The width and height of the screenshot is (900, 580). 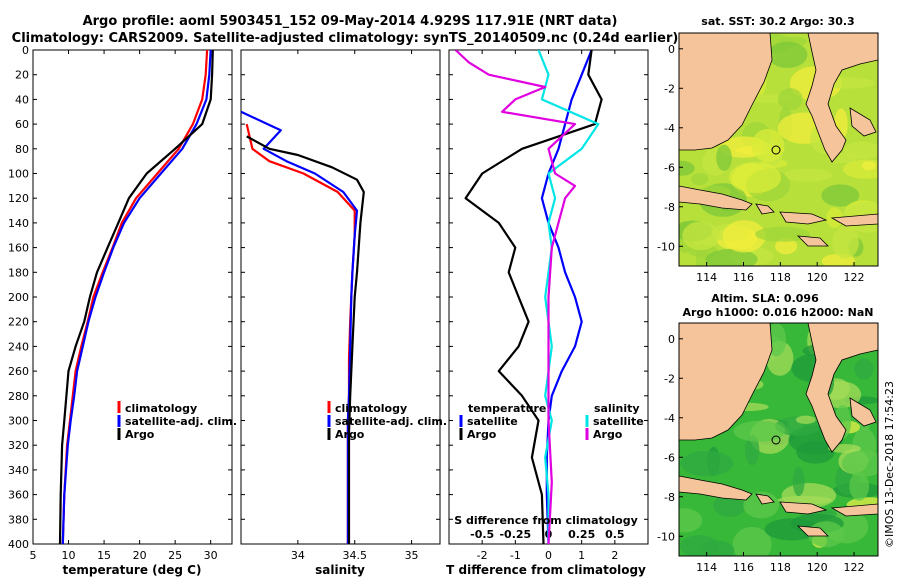 What do you see at coordinates (104, 555) in the screenshot?
I see `x-tick-label: 15` at bounding box center [104, 555].